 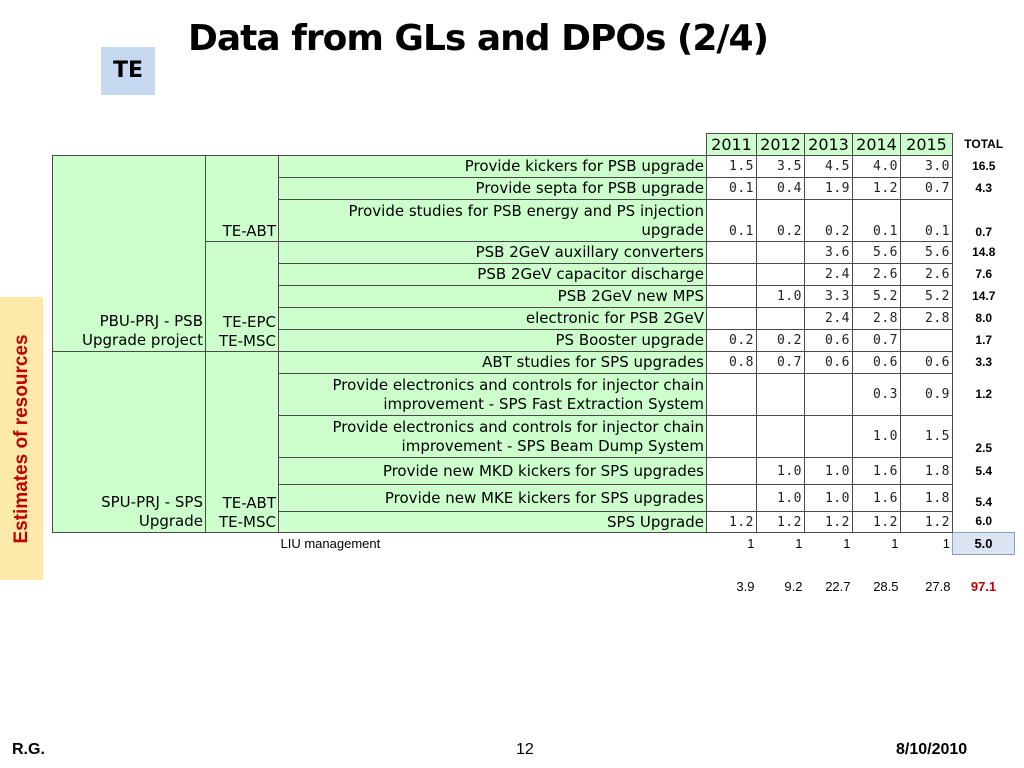 What do you see at coordinates (983, 296) in the screenshot?
I see `total-cell: 14.7` at bounding box center [983, 296].